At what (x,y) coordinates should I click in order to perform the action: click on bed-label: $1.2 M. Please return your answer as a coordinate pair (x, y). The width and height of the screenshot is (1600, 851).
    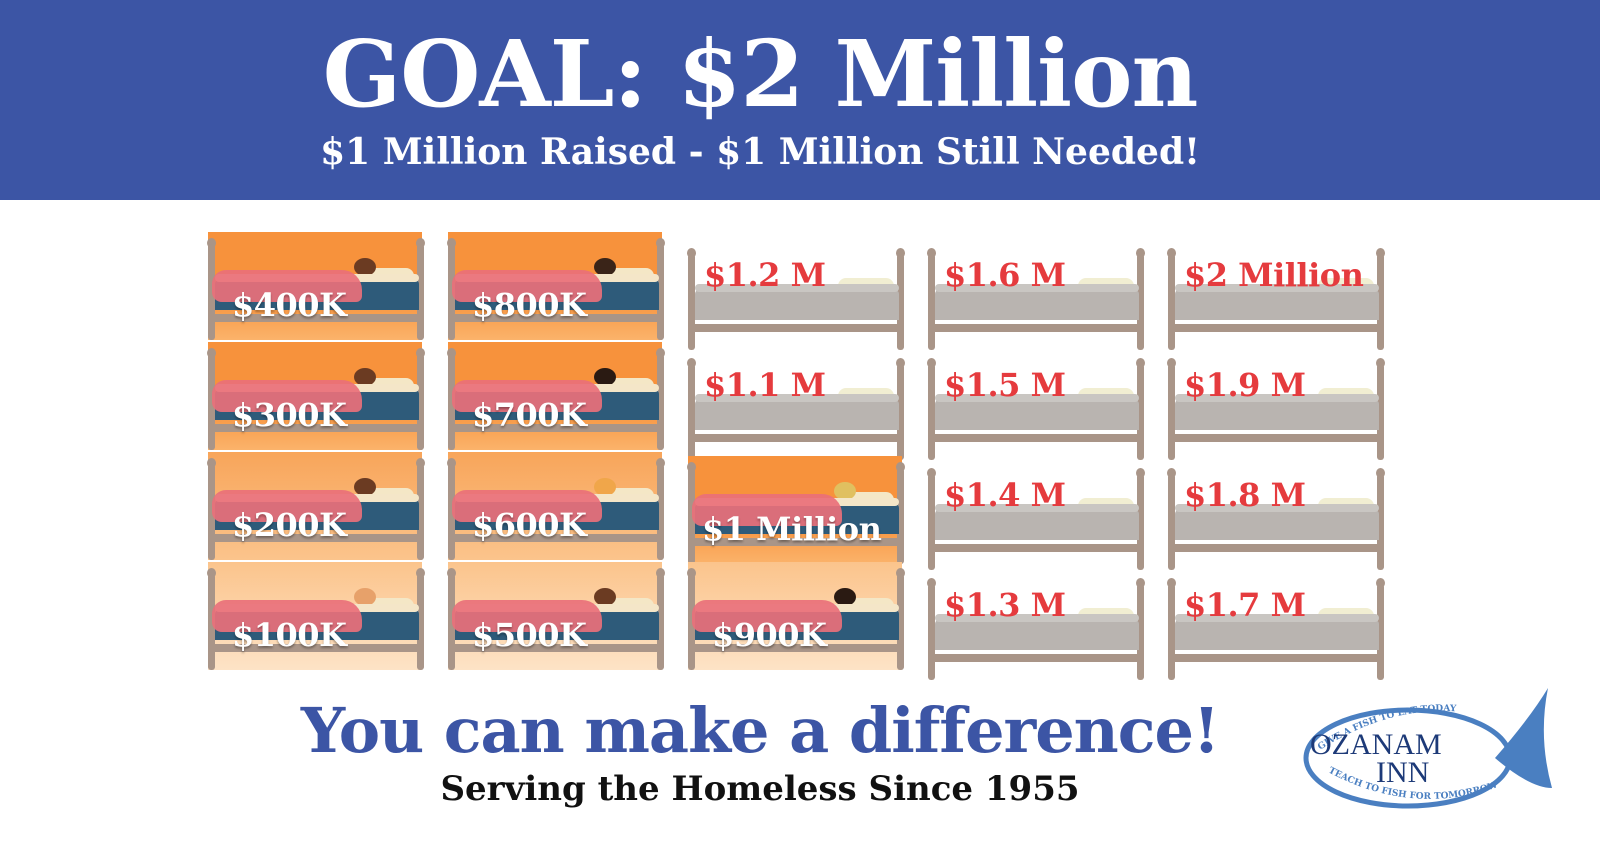
    Looking at the image, I should click on (765, 275).